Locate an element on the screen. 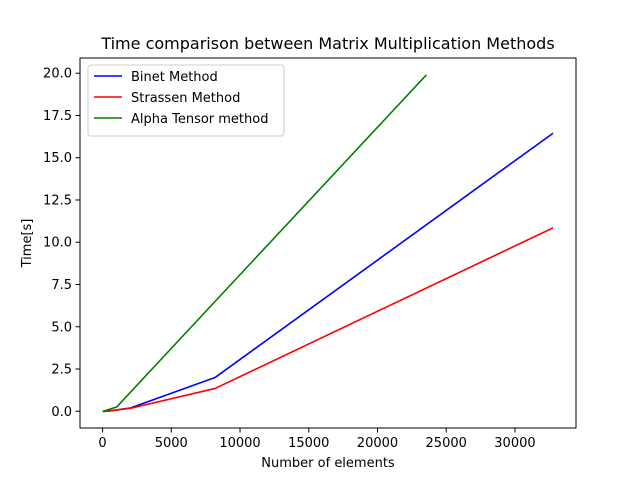 The height and width of the screenshot is (480, 640). x-axis-label: Number of elements is located at coordinates (328, 463).